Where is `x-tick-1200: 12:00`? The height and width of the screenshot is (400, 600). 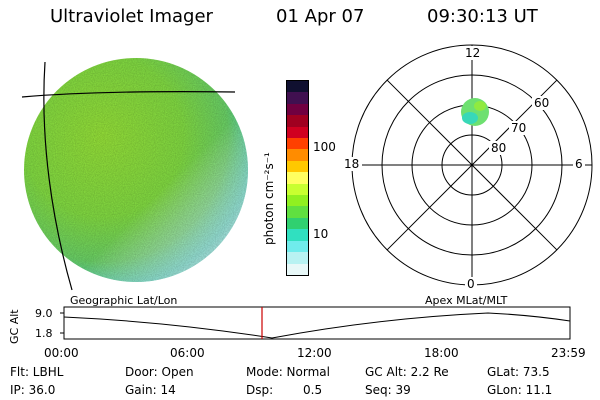 x-tick-1200: 12:00 is located at coordinates (314, 353).